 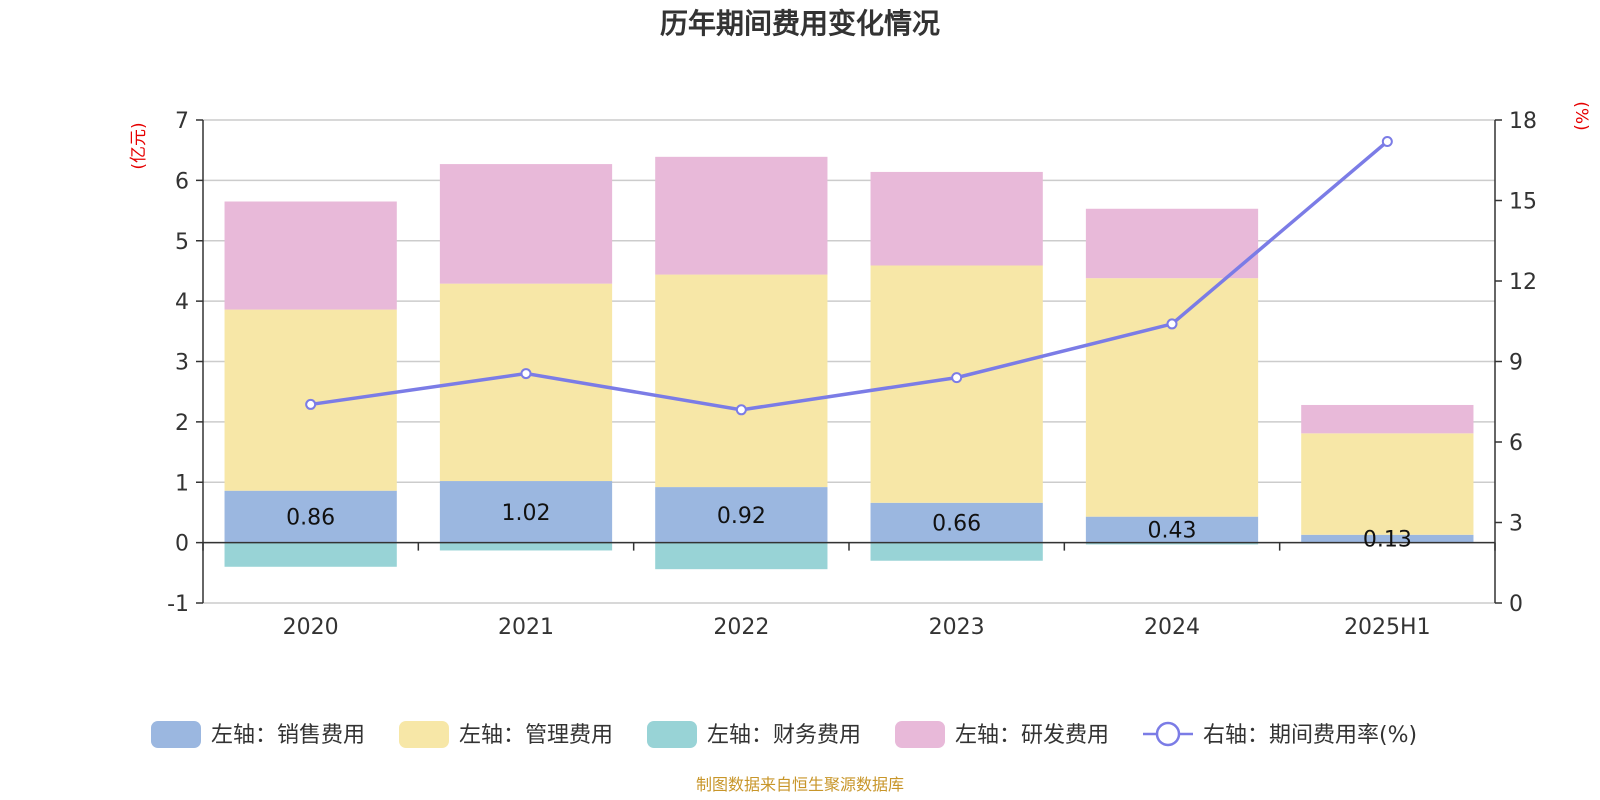 What do you see at coordinates (182, 544) in the screenshot?
I see `left-tick-label: 0` at bounding box center [182, 544].